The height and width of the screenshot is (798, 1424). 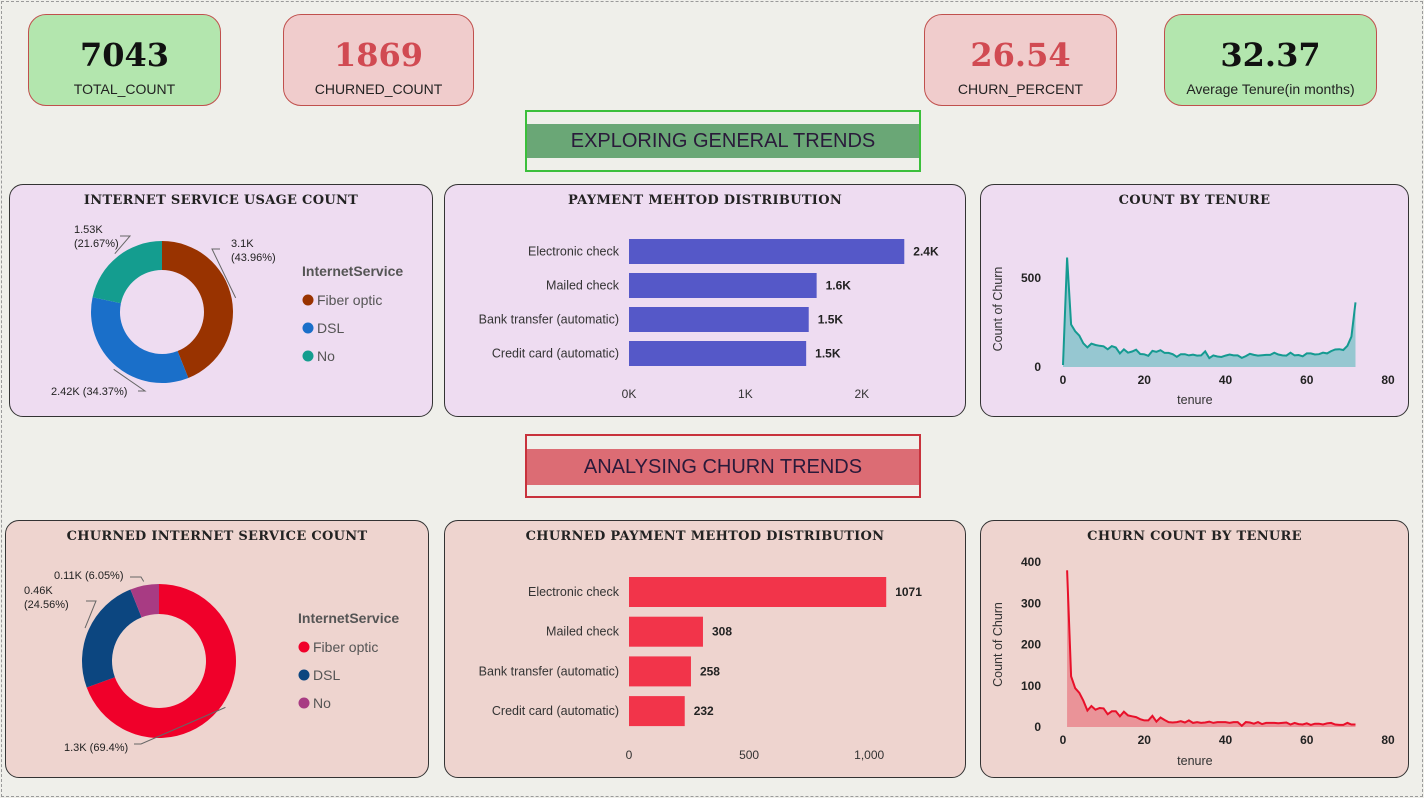 I want to click on chart-title: COUNT BY TENURE, so click(x=1194, y=200).